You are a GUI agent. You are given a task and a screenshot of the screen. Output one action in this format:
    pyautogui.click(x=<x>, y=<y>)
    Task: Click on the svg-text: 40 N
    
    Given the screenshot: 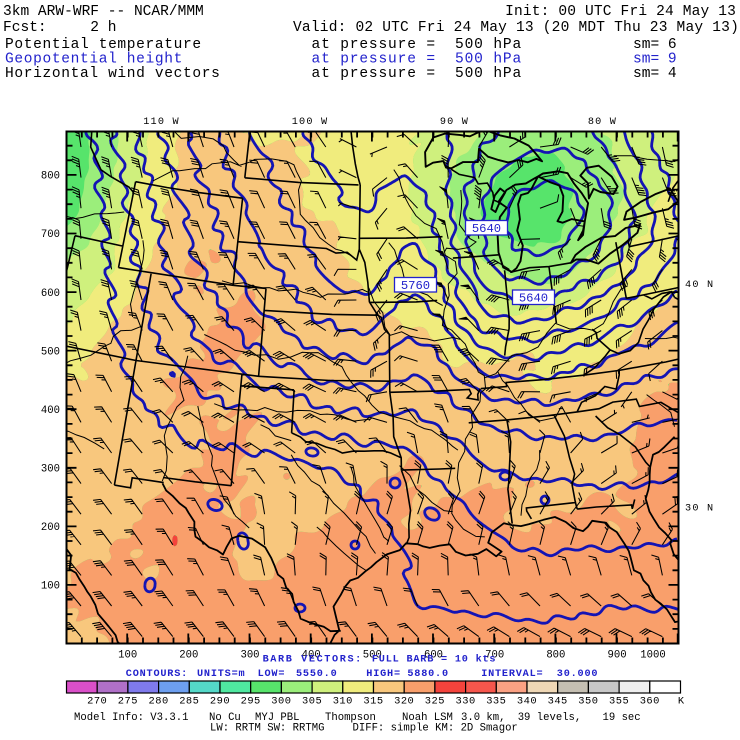 What is the action you would take?
    pyautogui.click(x=699, y=285)
    